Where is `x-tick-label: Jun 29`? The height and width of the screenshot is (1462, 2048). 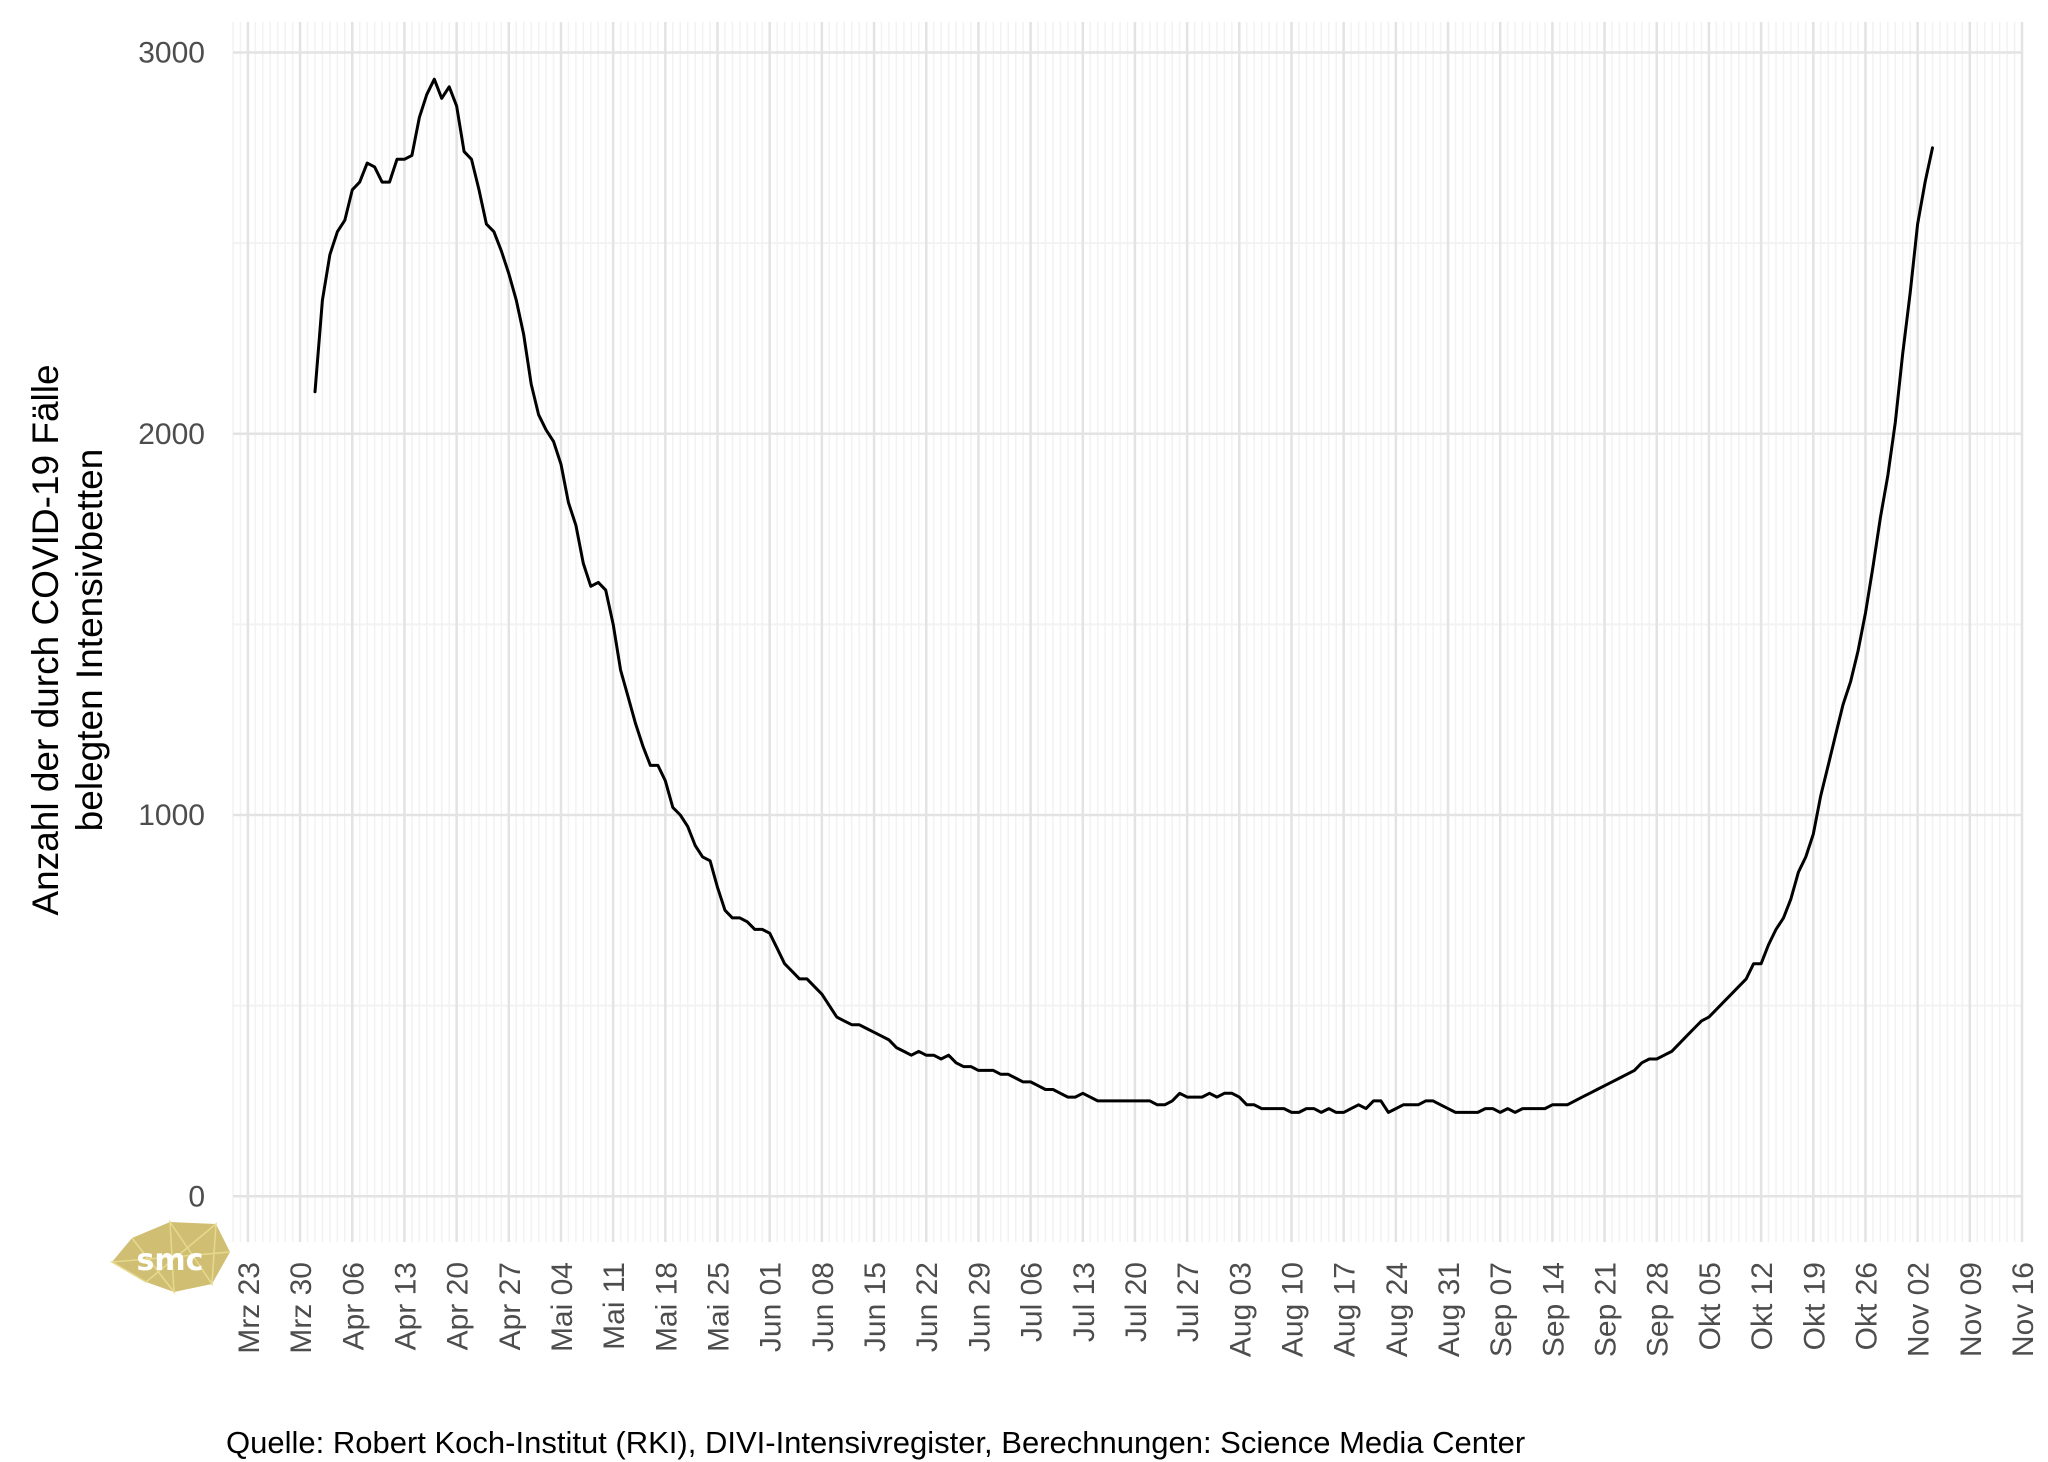 x-tick-label: Jun 29 is located at coordinates (979, 1307).